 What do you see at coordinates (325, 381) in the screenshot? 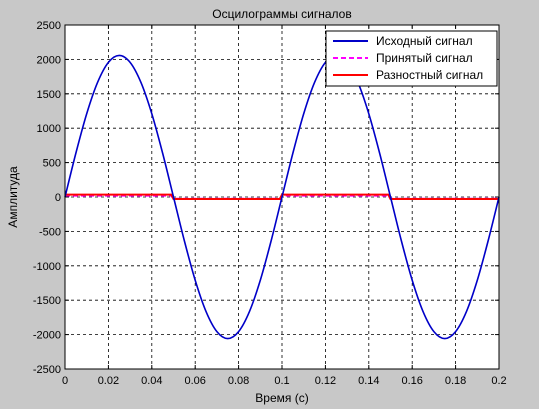
I see `x-tick-label: 0.12` at bounding box center [325, 381].